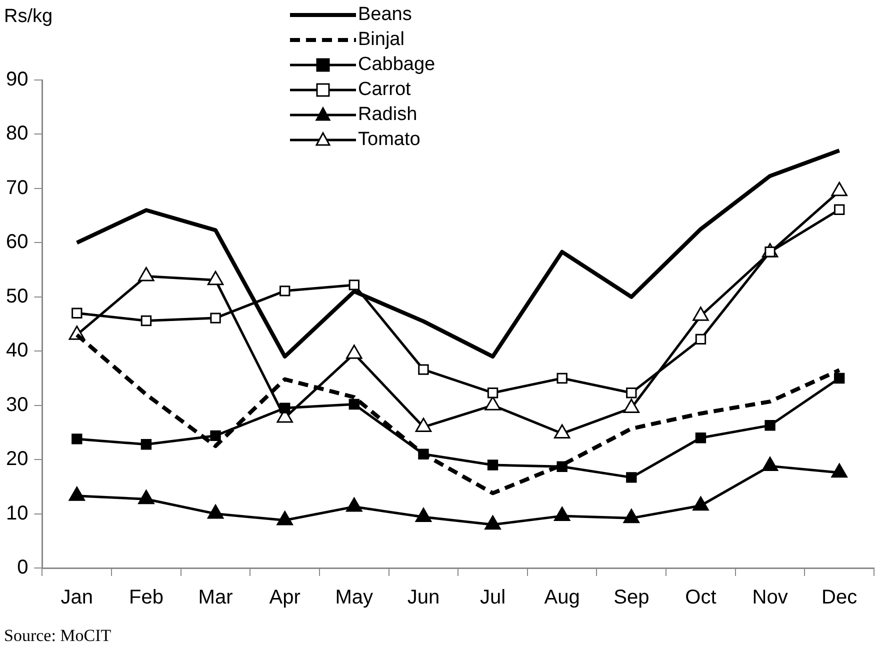  What do you see at coordinates (17, 351) in the screenshot?
I see `y-tick-label: 40` at bounding box center [17, 351].